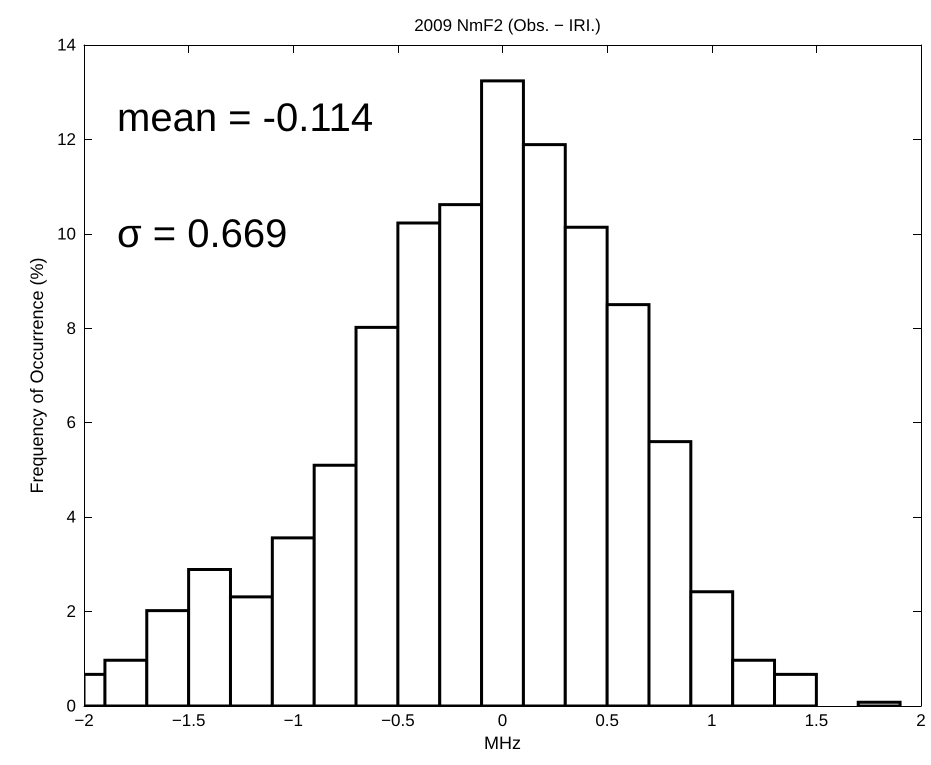  I want to click on x-tick-label: −2, so click(84, 720).